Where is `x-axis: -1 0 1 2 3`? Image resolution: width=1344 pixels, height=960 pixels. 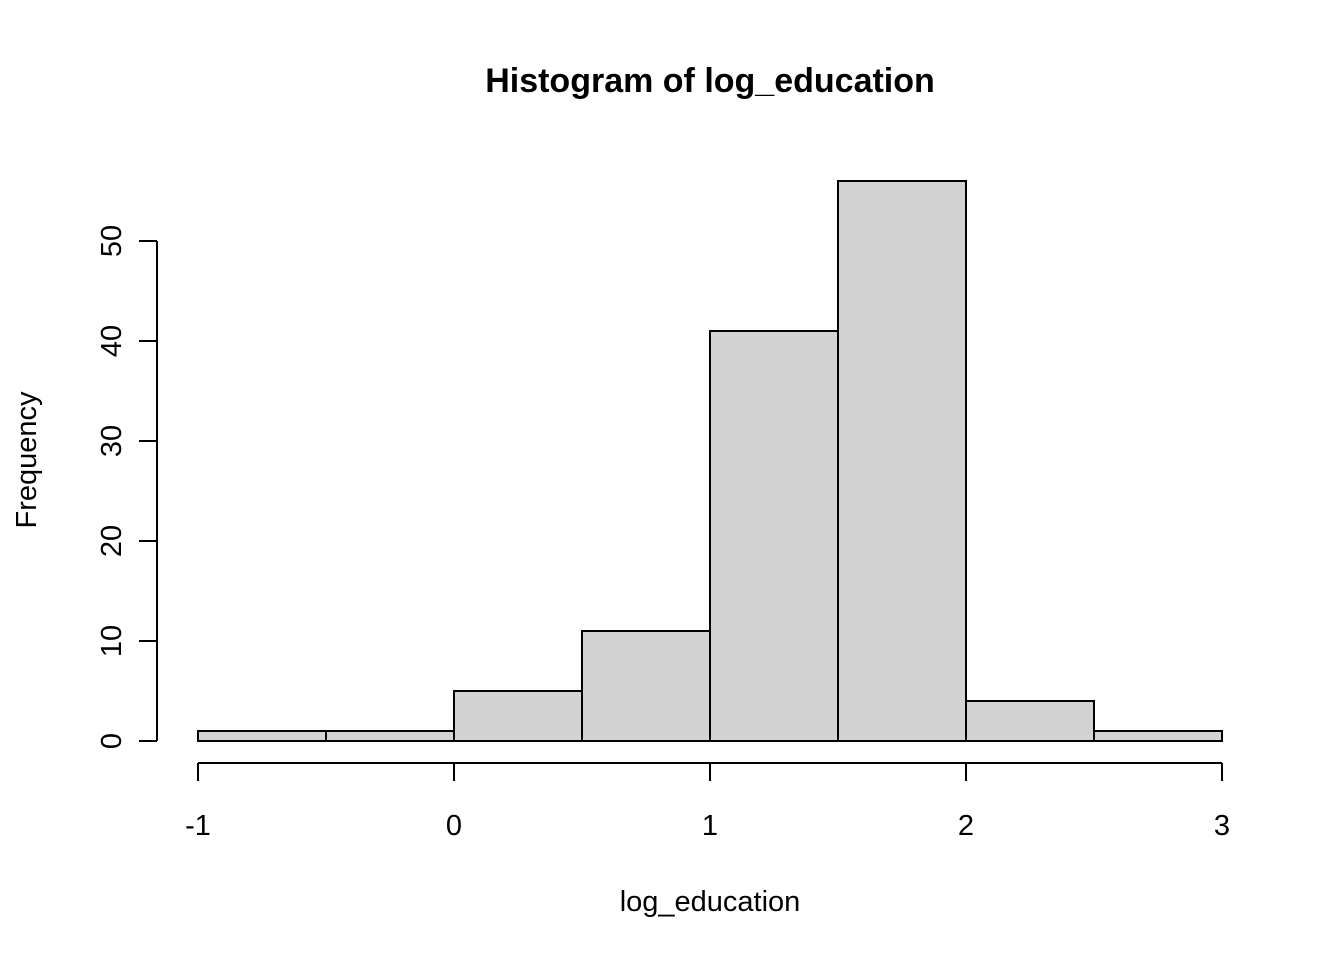
x-axis: -1 0 1 2 3 is located at coordinates (707, 802).